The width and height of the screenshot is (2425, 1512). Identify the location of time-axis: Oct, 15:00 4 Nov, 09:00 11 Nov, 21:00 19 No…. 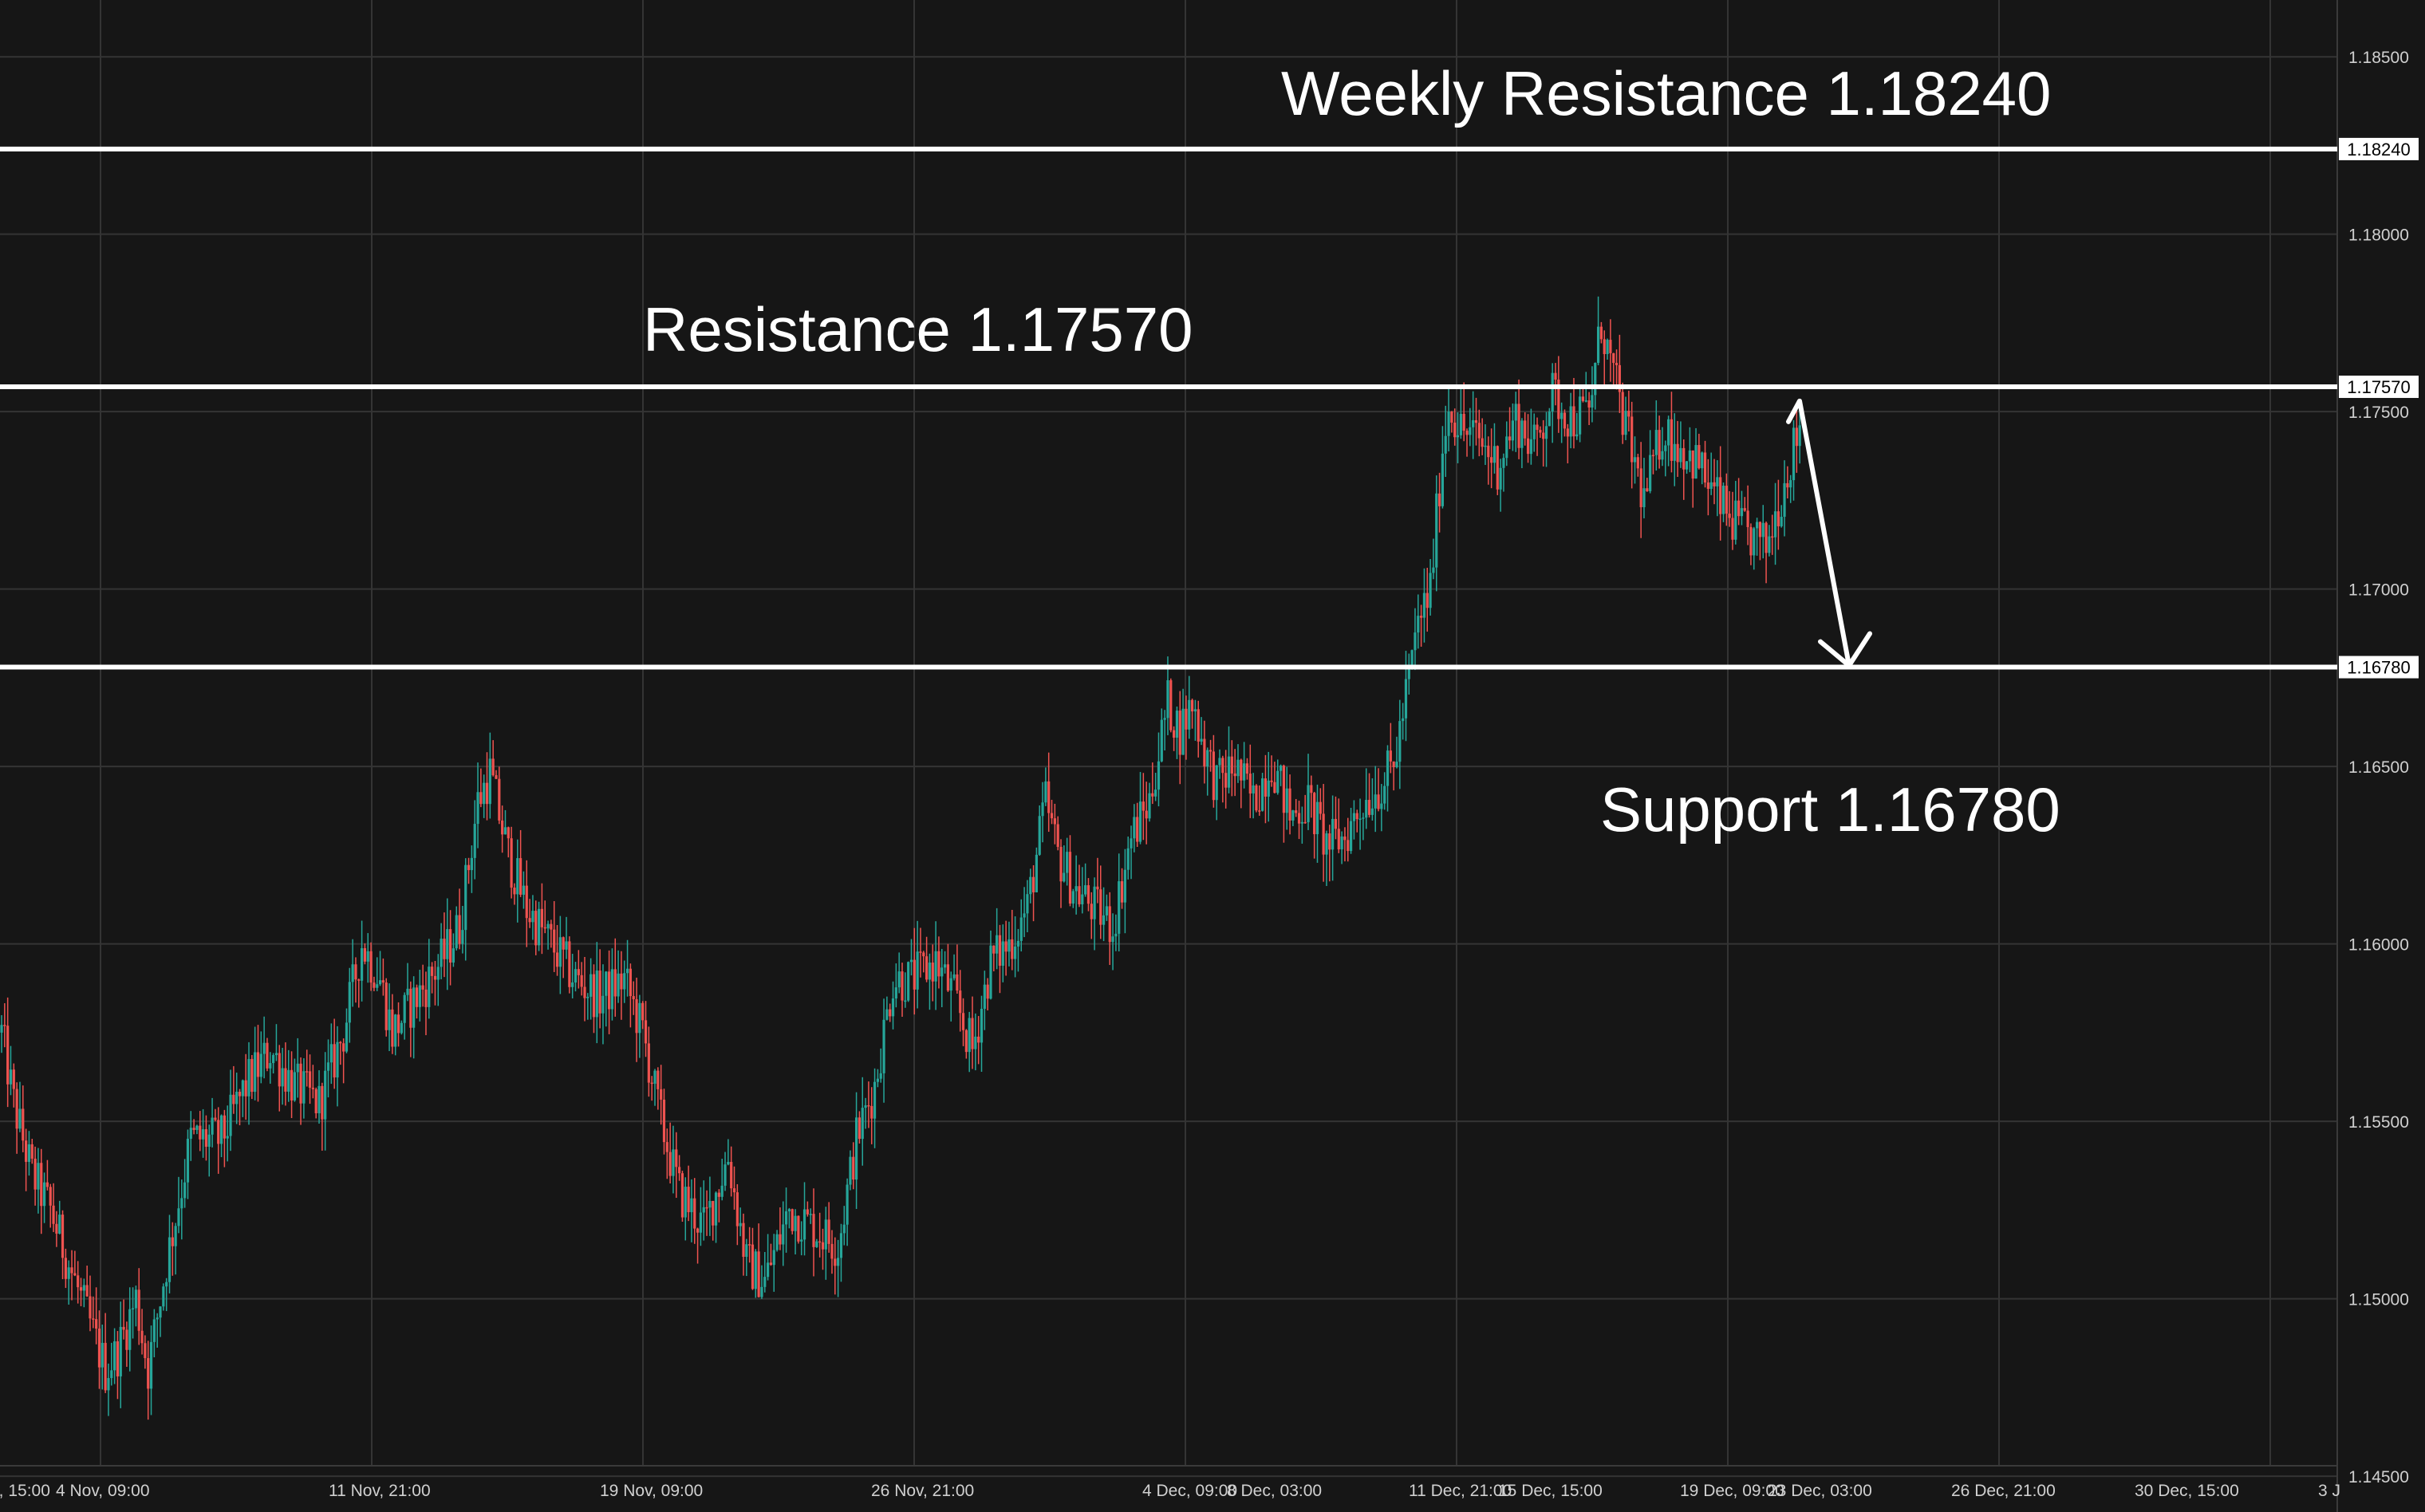
(1170, 1491).